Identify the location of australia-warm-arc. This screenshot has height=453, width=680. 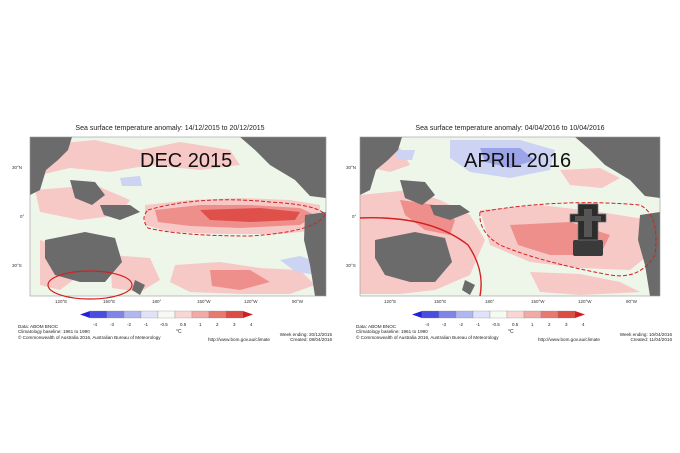
(420, 257).